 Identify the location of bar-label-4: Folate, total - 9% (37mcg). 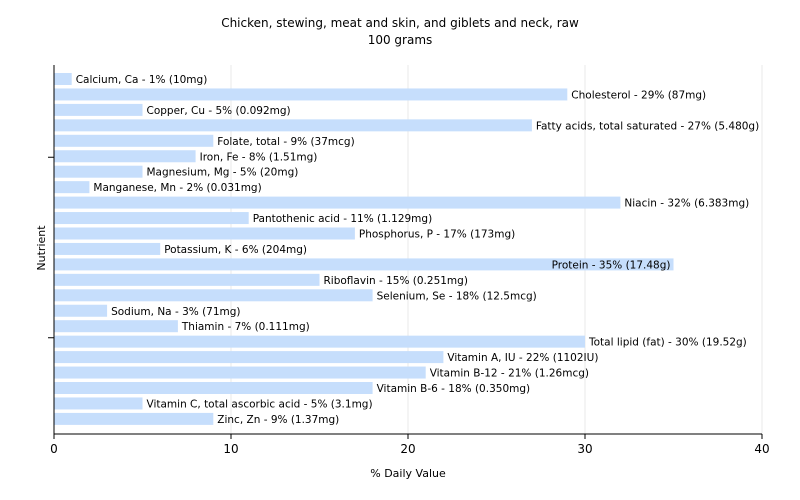
(285, 142).